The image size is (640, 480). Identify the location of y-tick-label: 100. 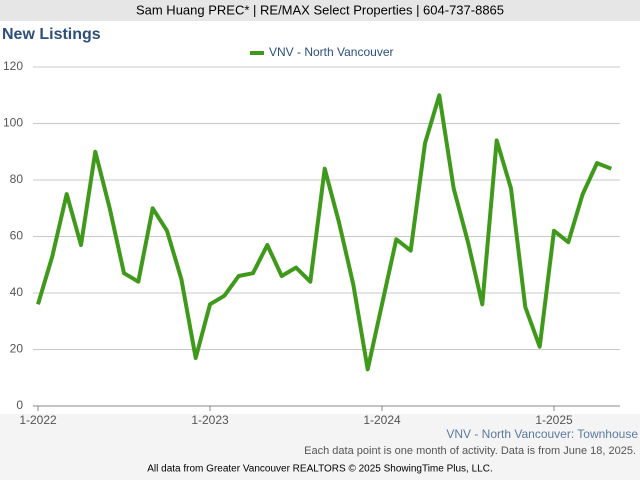
(13, 123).